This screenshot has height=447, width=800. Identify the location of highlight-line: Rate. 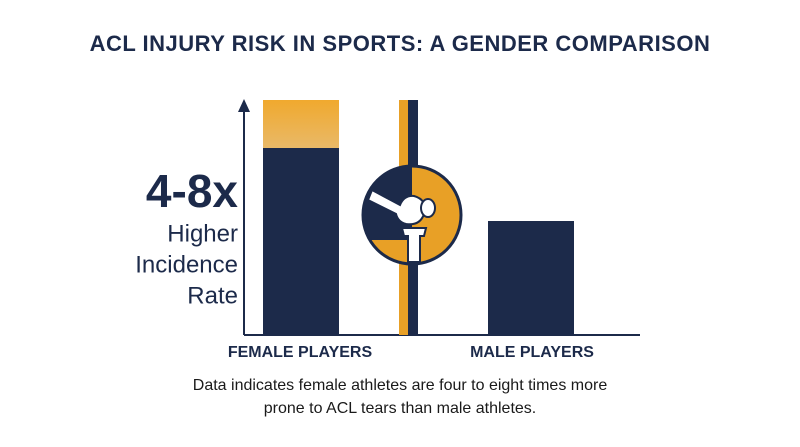
(212, 295).